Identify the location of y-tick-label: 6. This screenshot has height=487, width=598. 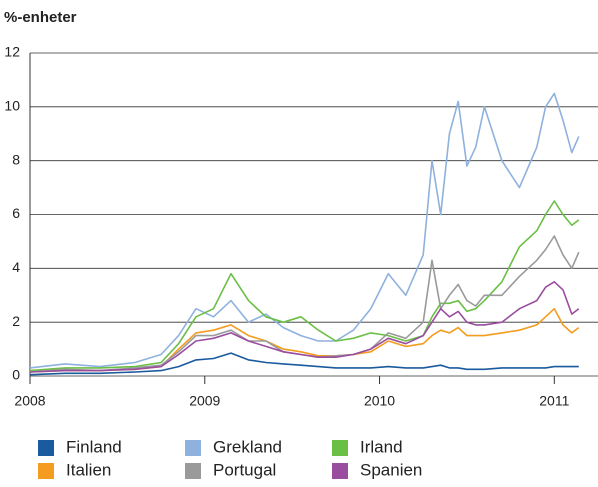
(16, 213).